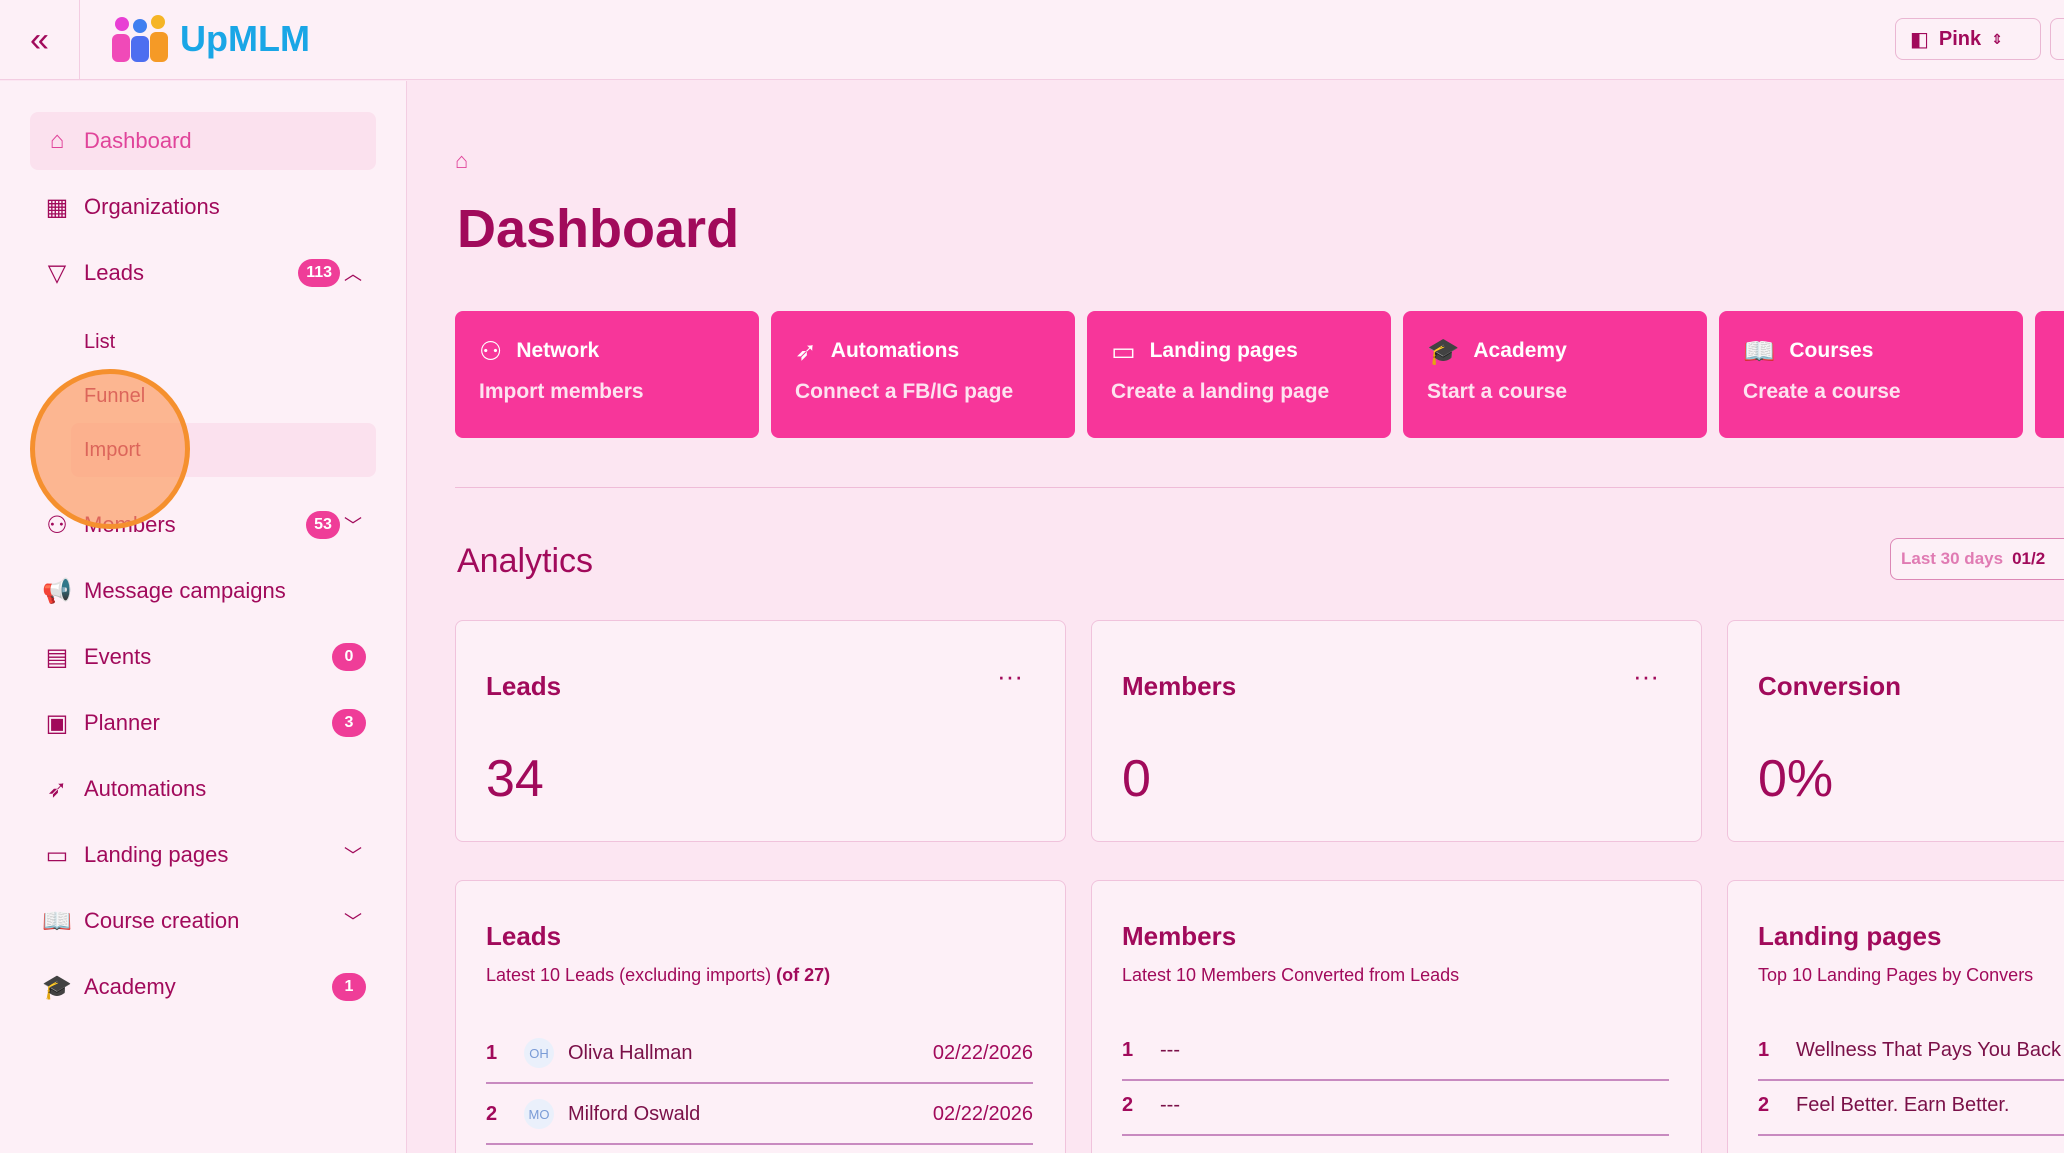  I want to click on quick-action-academy: 🎓 Academy Start a course, so click(1555, 374).